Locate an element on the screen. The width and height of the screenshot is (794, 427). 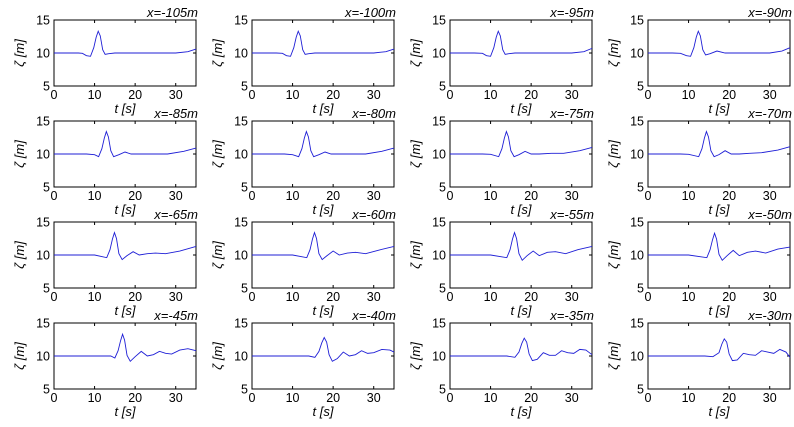
subplot-title: x=-30m is located at coordinates (769, 315).